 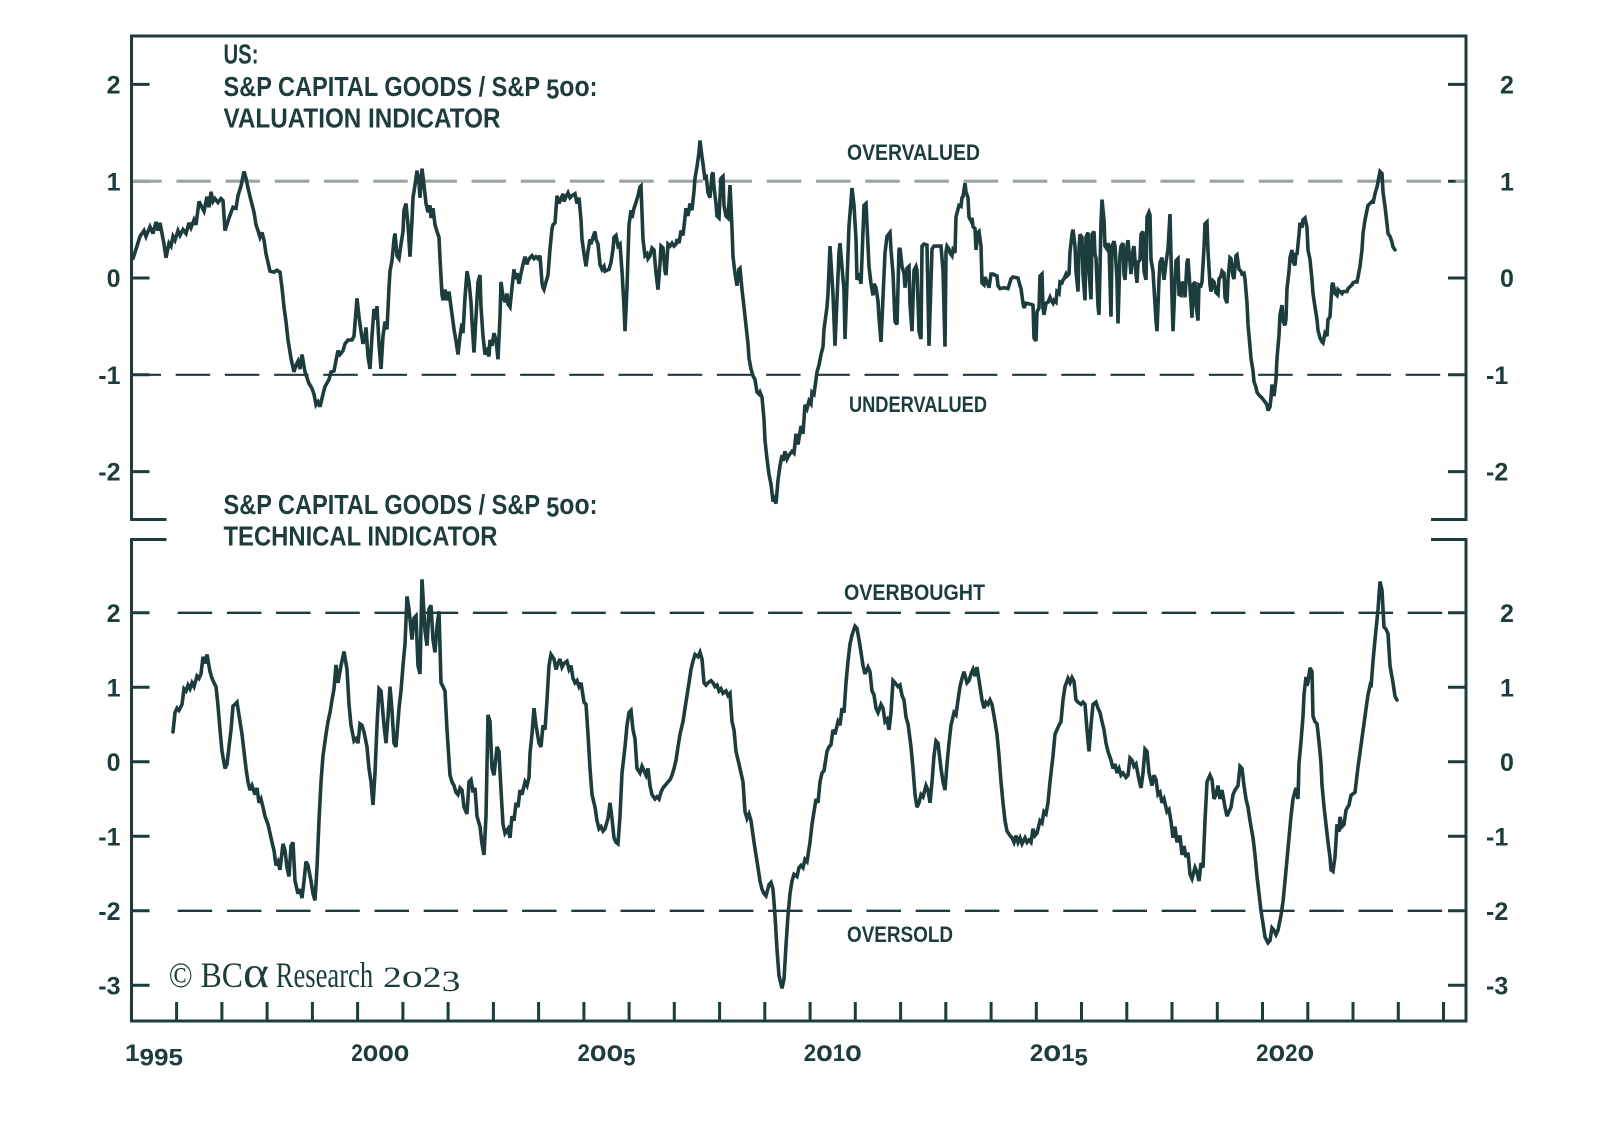 What do you see at coordinates (913, 152) in the screenshot?
I see `svg-text: OVERVALUED` at bounding box center [913, 152].